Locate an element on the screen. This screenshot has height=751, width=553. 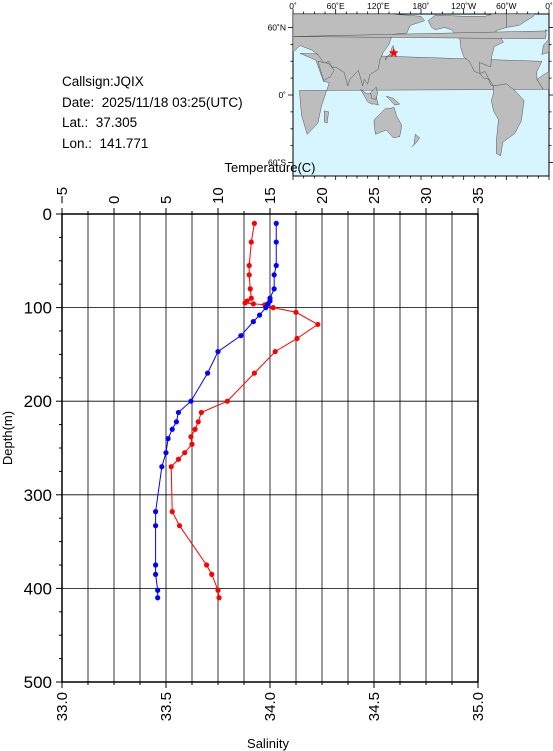
map-latitude-label: 60˚N is located at coordinates (277, 28).